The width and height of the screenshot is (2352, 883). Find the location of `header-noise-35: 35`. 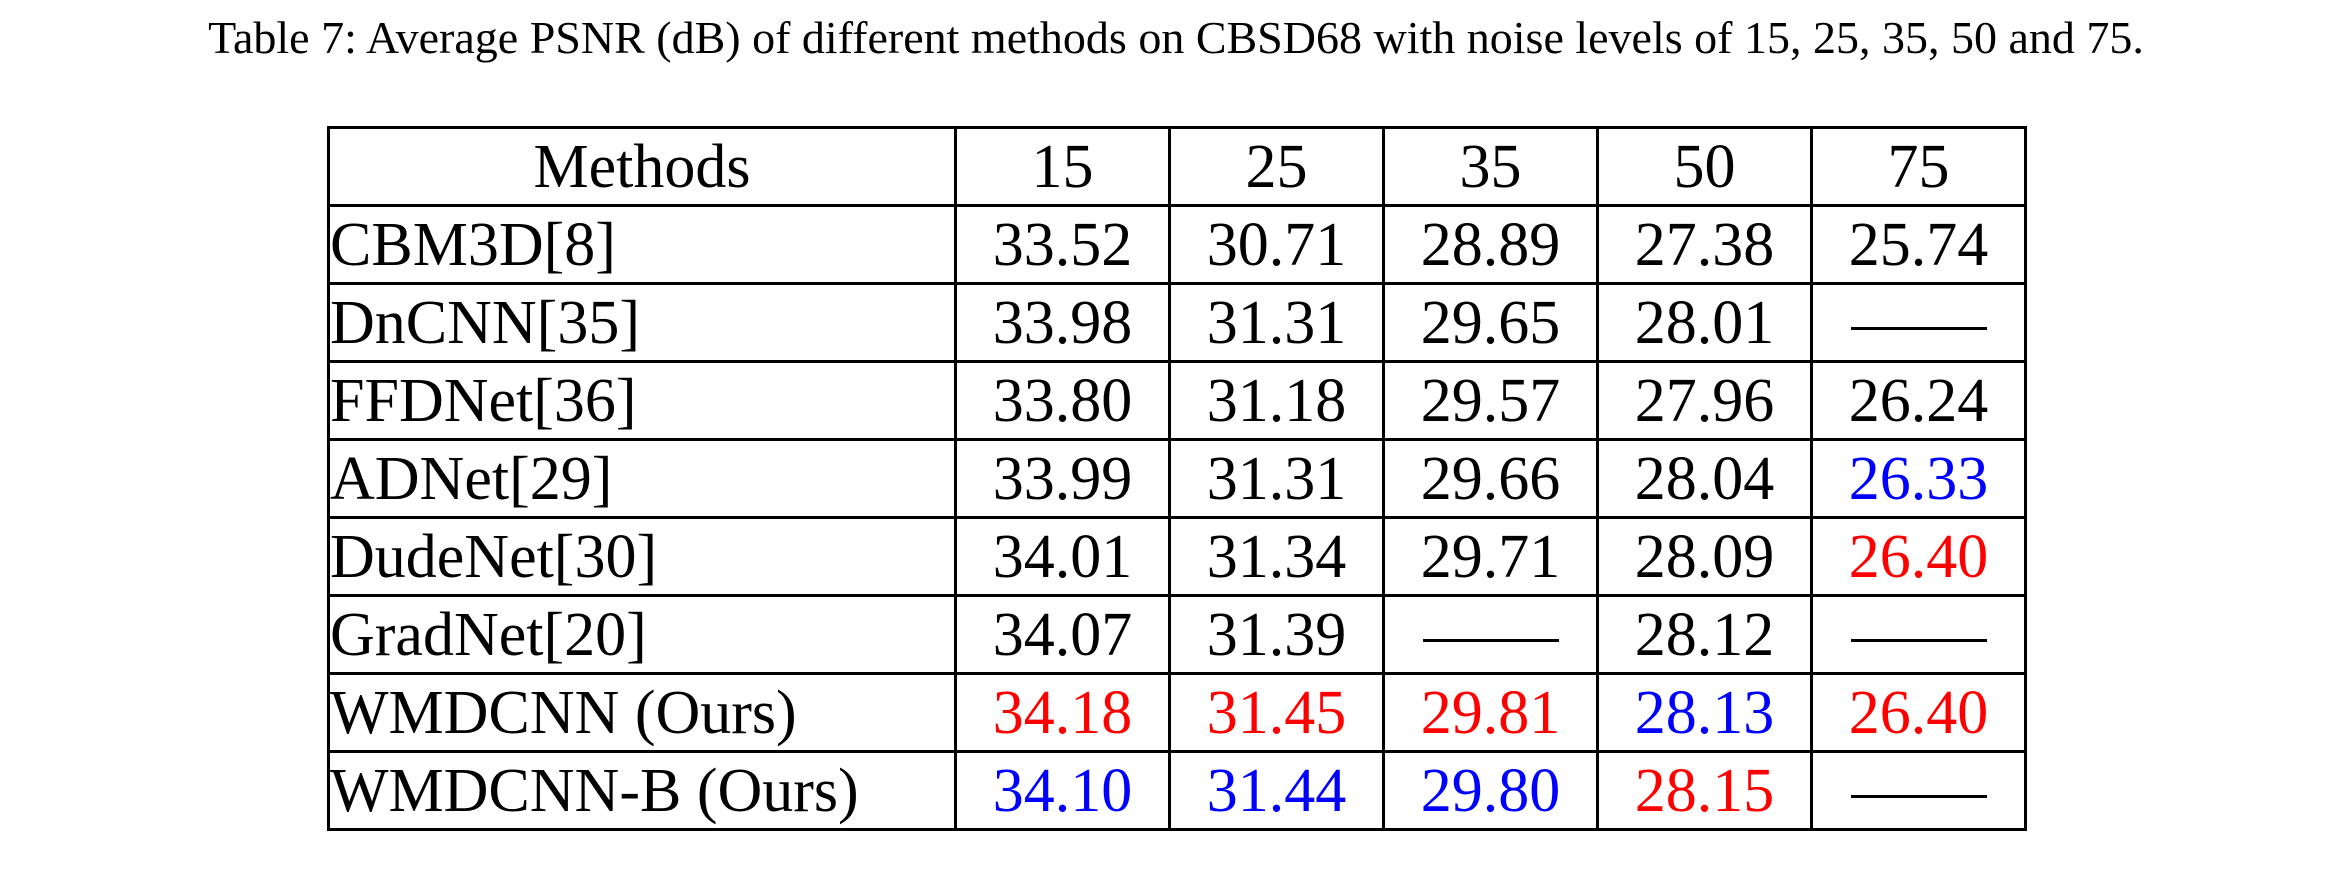

header-noise-35: 35 is located at coordinates (1490, 166).